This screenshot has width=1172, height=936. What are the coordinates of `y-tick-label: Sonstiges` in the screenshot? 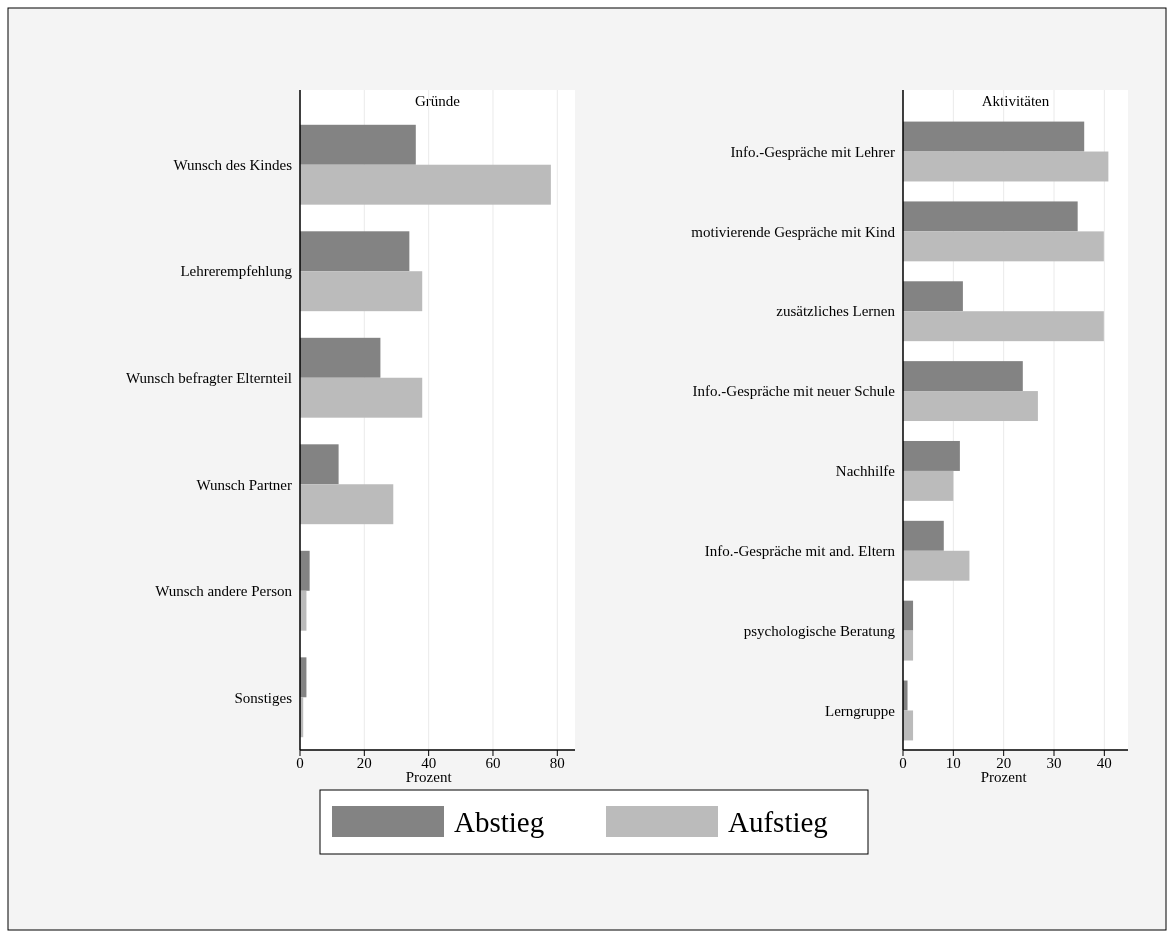 It's located at (263, 697).